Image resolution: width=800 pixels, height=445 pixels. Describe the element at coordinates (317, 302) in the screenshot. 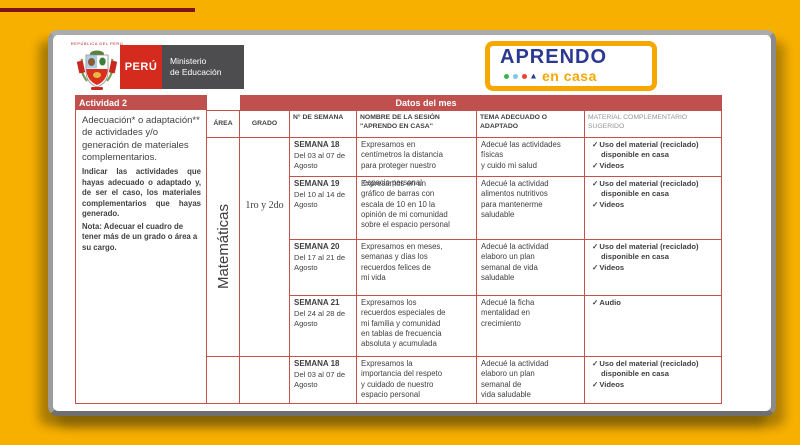

I see `week-label: SEMANA 21` at that location.